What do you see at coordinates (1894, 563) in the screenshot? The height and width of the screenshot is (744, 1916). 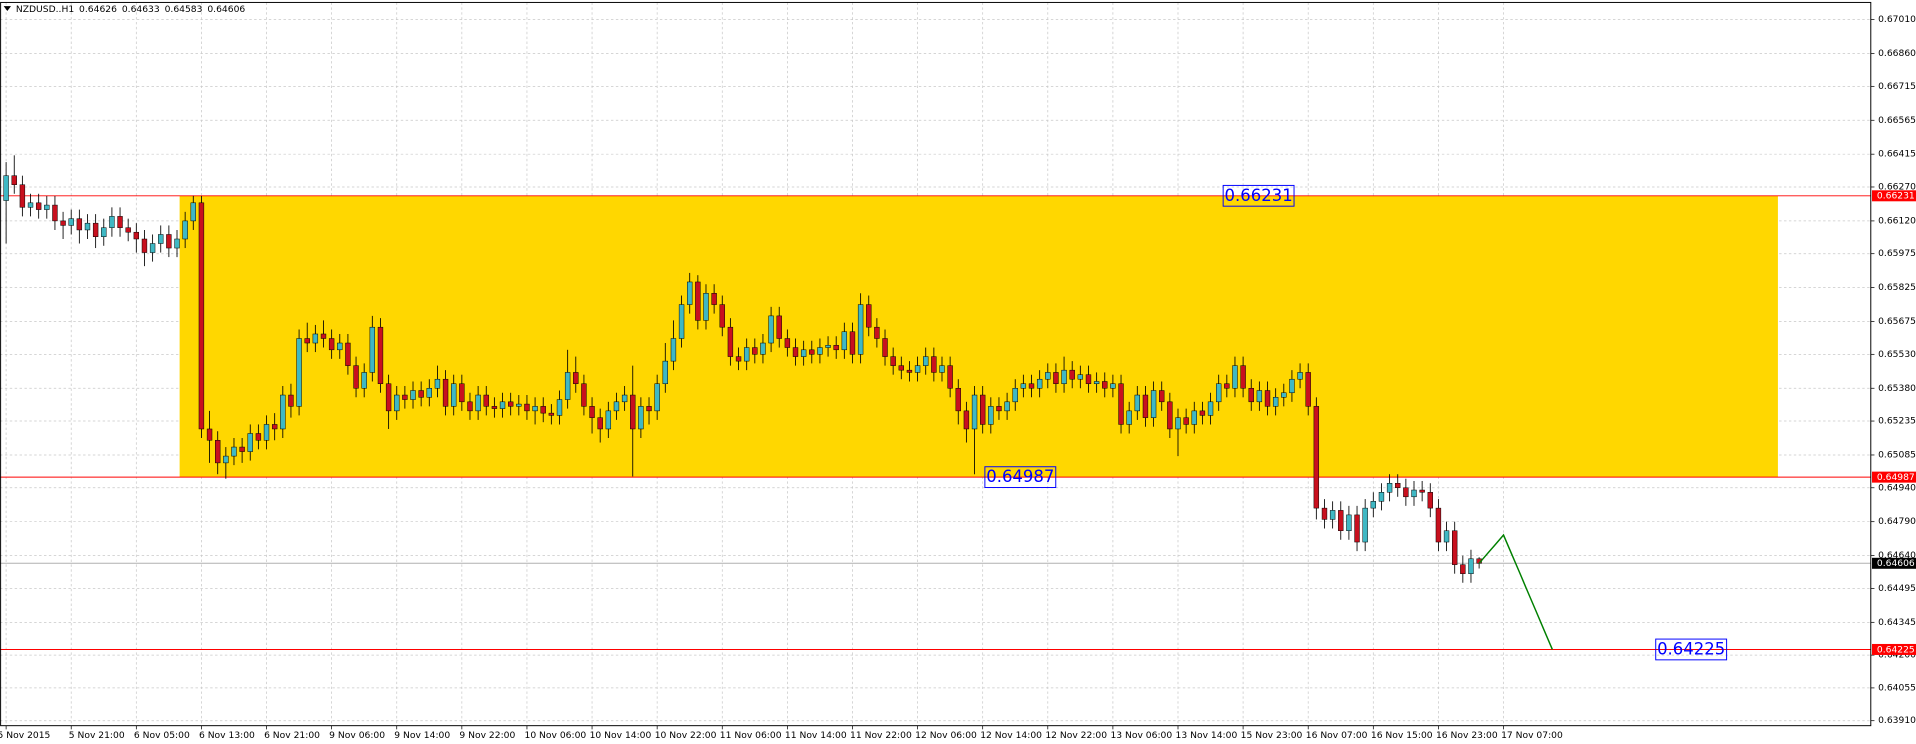 I see `current-price-tag-box` at bounding box center [1894, 563].